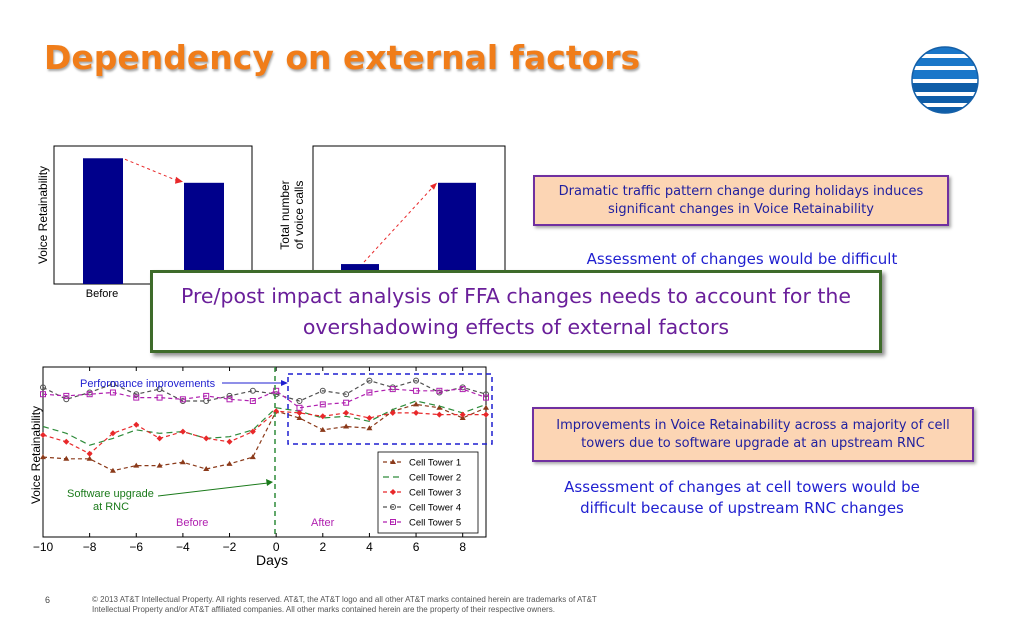 The width and height of the screenshot is (1024, 640). I want to click on legend-label: Cell Tower 2, so click(435, 478).